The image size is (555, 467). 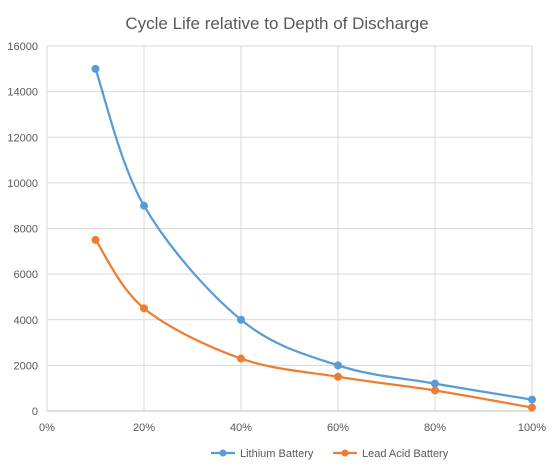 What do you see at coordinates (22, 184) in the screenshot?
I see `y-tick-label: 10000` at bounding box center [22, 184].